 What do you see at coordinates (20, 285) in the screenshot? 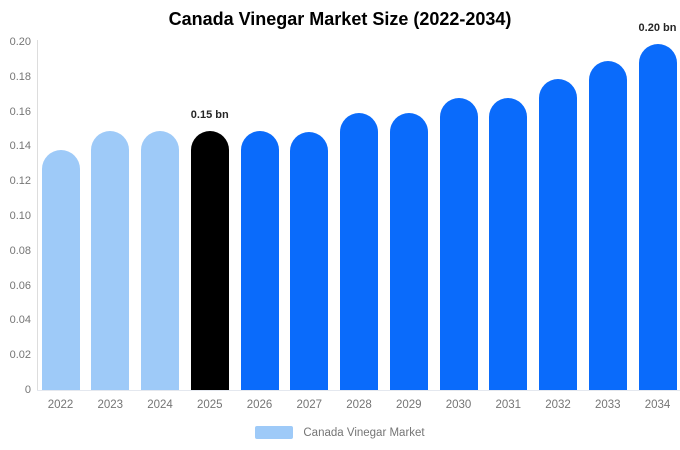
I see `y-tick-label: 0.06` at bounding box center [20, 285].